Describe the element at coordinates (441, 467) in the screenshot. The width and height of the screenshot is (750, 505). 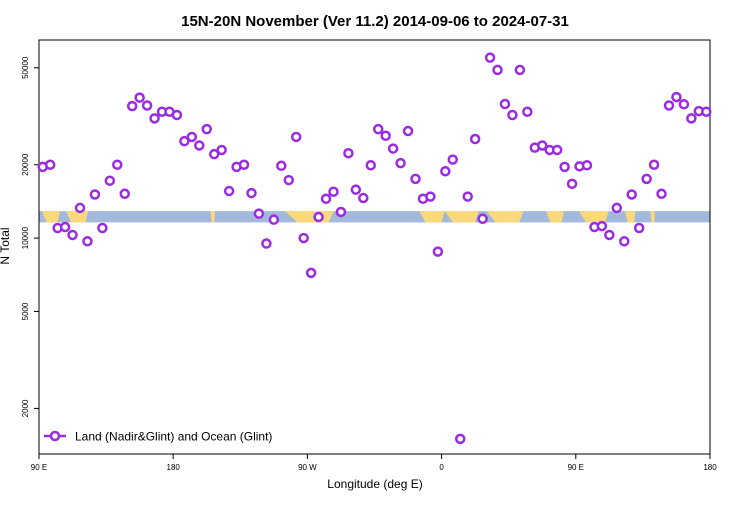
I see `x-tick-label: 0` at that location.